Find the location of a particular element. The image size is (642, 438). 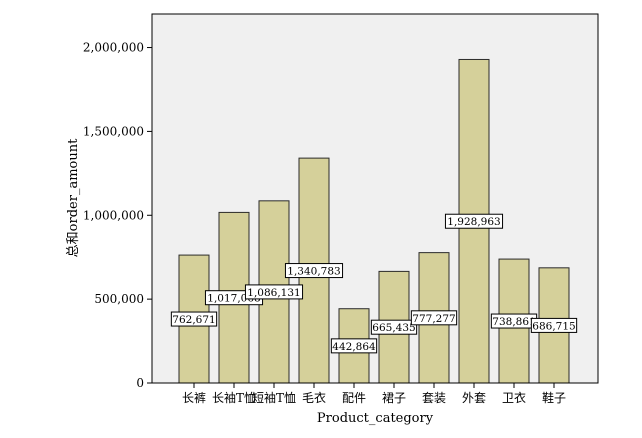

data-label: 762,671 is located at coordinates (193, 320).